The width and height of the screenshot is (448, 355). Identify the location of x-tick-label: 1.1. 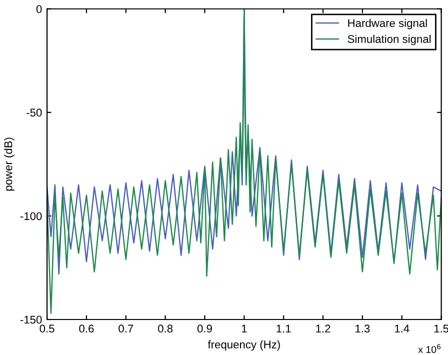
(283, 328).